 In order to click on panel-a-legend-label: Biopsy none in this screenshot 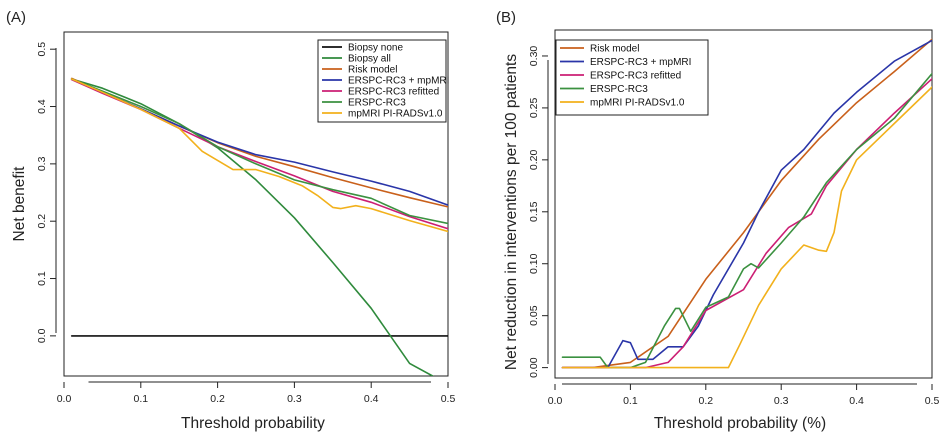, I will do `click(375, 48)`.